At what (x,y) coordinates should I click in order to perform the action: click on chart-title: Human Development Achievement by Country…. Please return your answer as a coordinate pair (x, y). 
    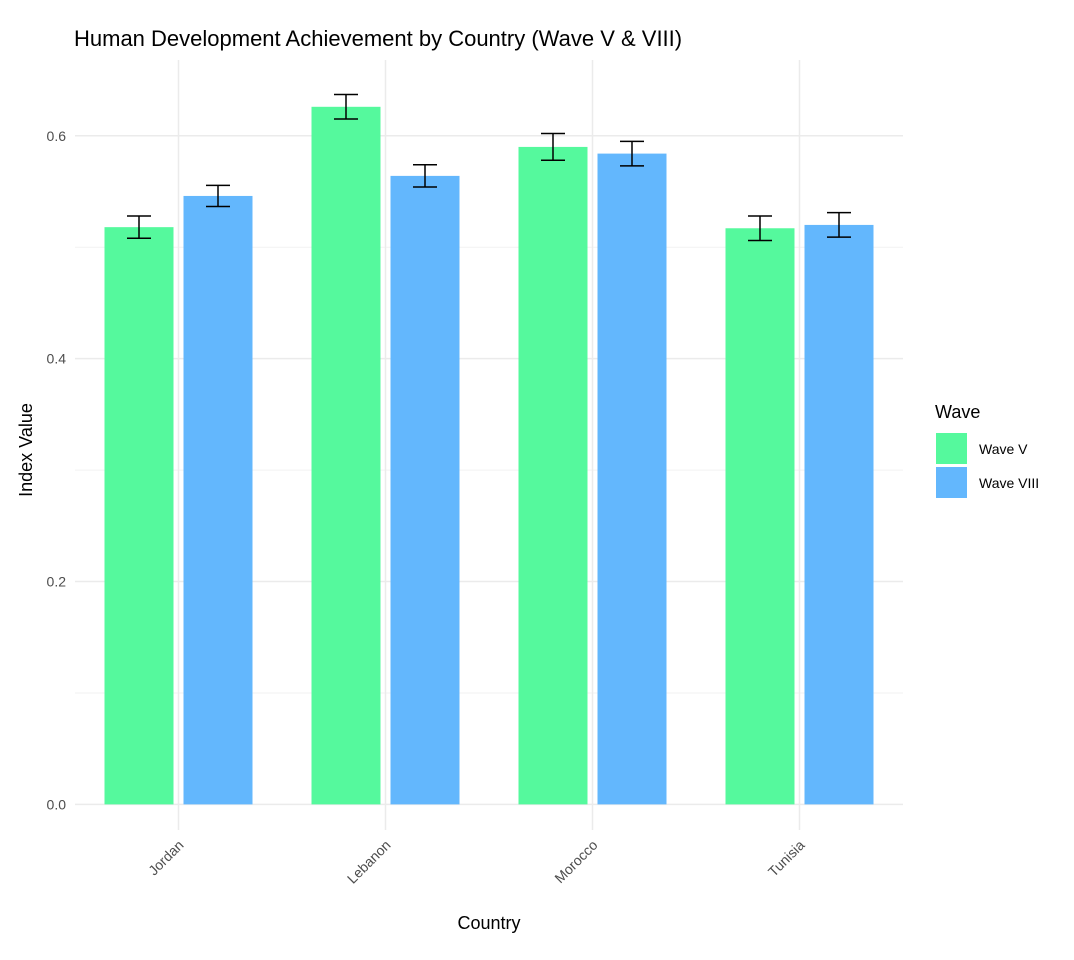
    Looking at the image, I should click on (378, 38).